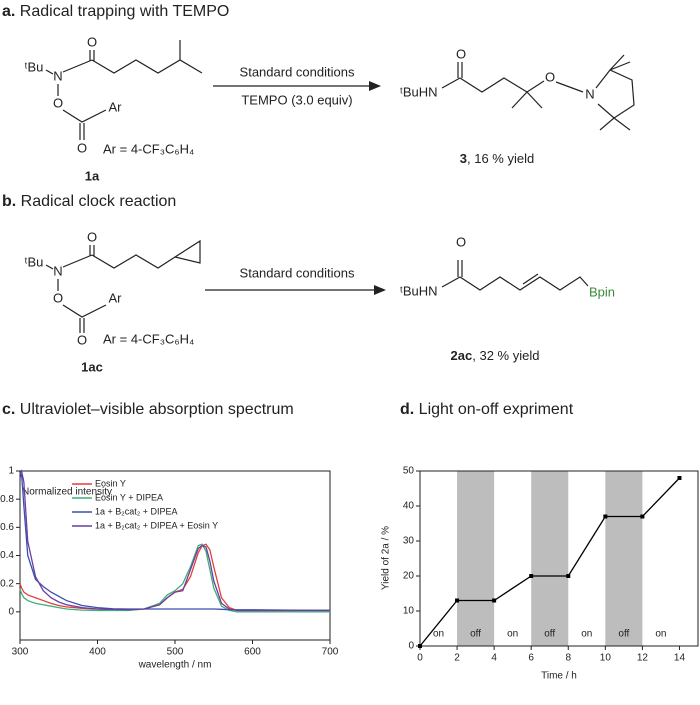 Image resolution: width=700 pixels, height=705 pixels. I want to click on reaction-arrow: Standard conditions TEMPO (3.0 equiv), so click(297, 85).